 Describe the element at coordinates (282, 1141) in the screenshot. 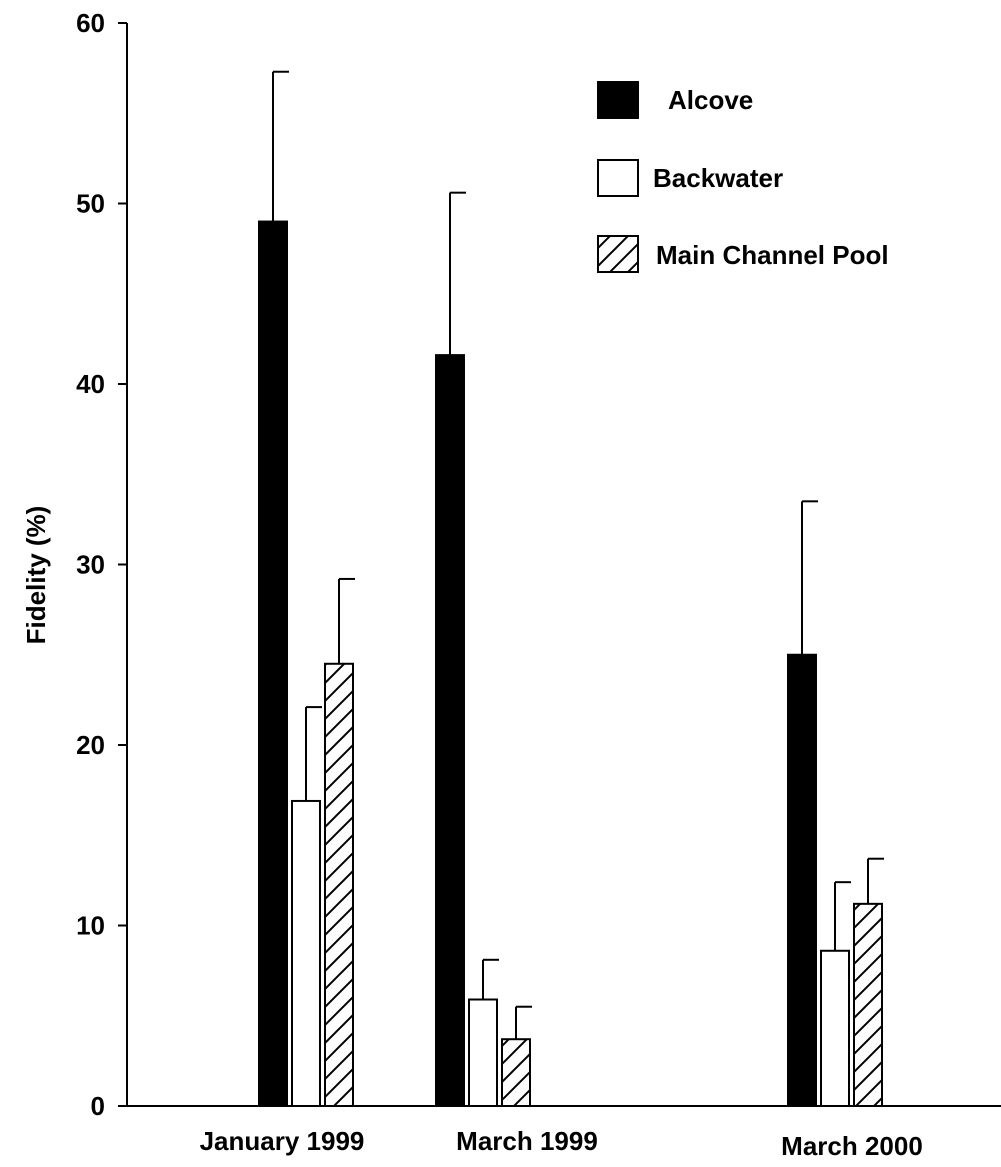

I see `x-category-label-1: January 1999` at that location.